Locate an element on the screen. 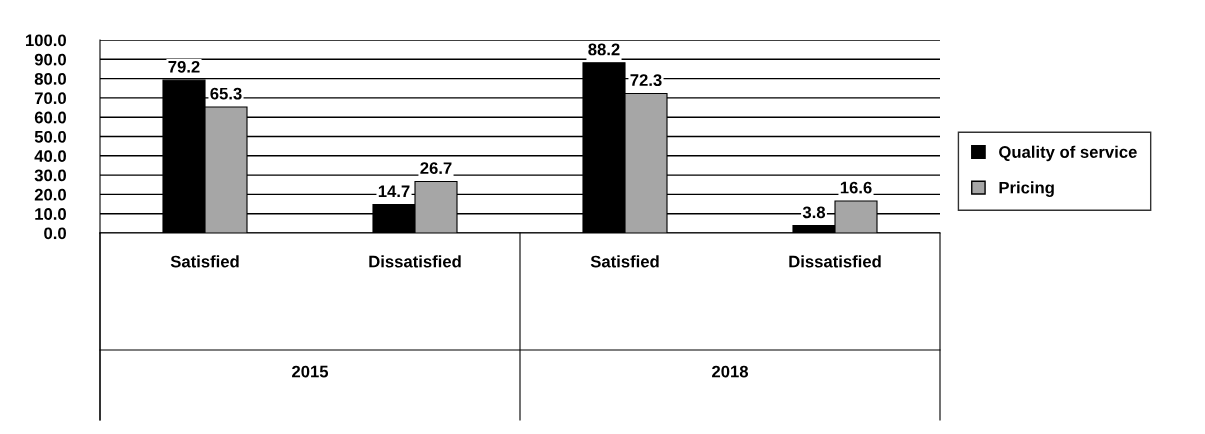 The height and width of the screenshot is (434, 1205). y-tick-label: 60.0 is located at coordinates (50, 117).